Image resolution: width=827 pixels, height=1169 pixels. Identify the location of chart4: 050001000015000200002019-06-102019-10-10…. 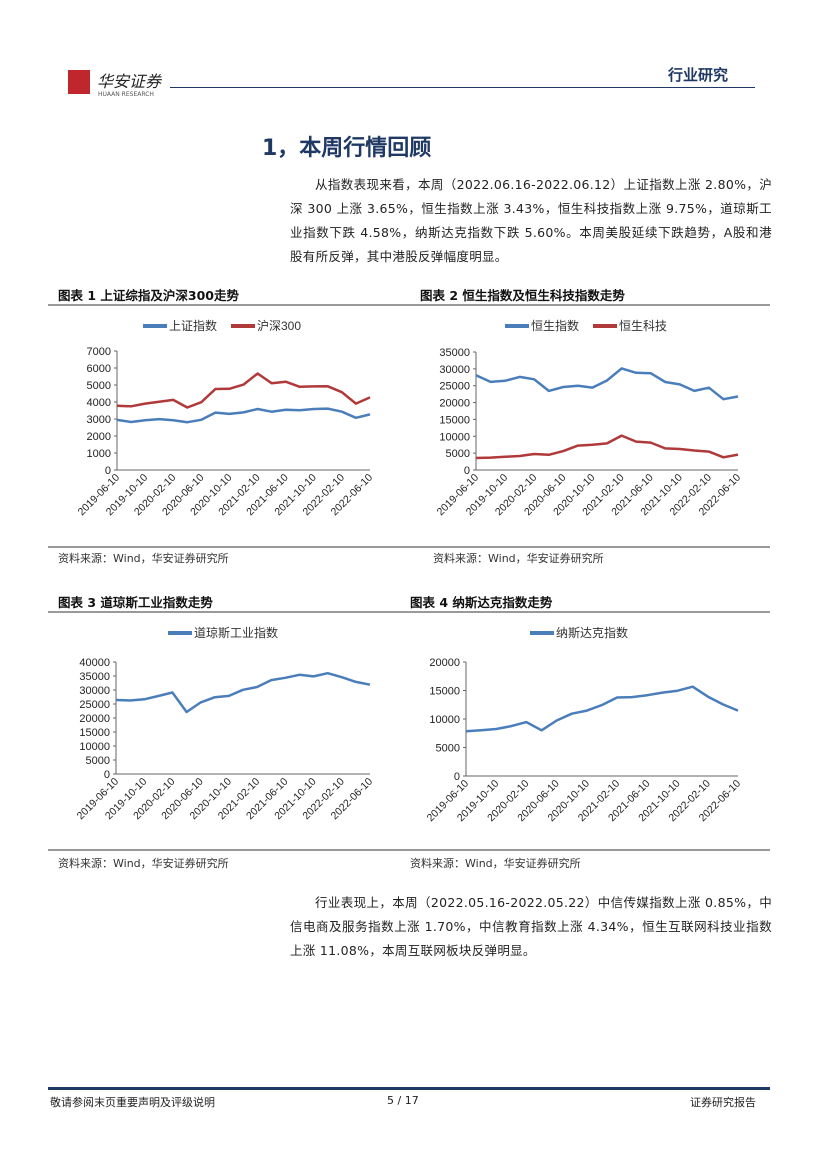
(584, 724).